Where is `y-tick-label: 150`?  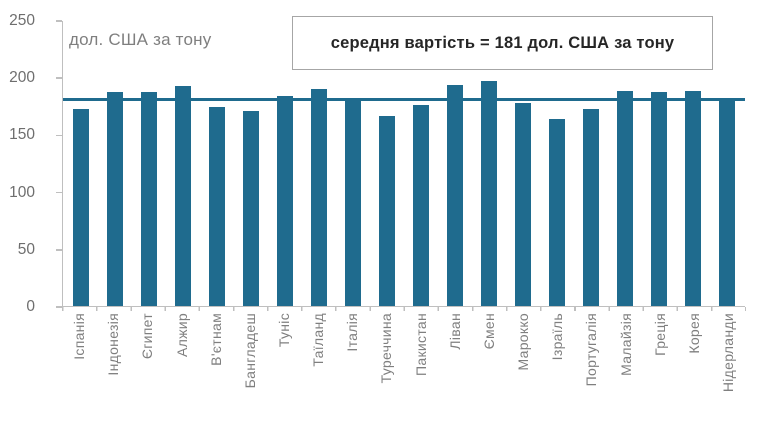 y-tick-label: 150 is located at coordinates (22, 135).